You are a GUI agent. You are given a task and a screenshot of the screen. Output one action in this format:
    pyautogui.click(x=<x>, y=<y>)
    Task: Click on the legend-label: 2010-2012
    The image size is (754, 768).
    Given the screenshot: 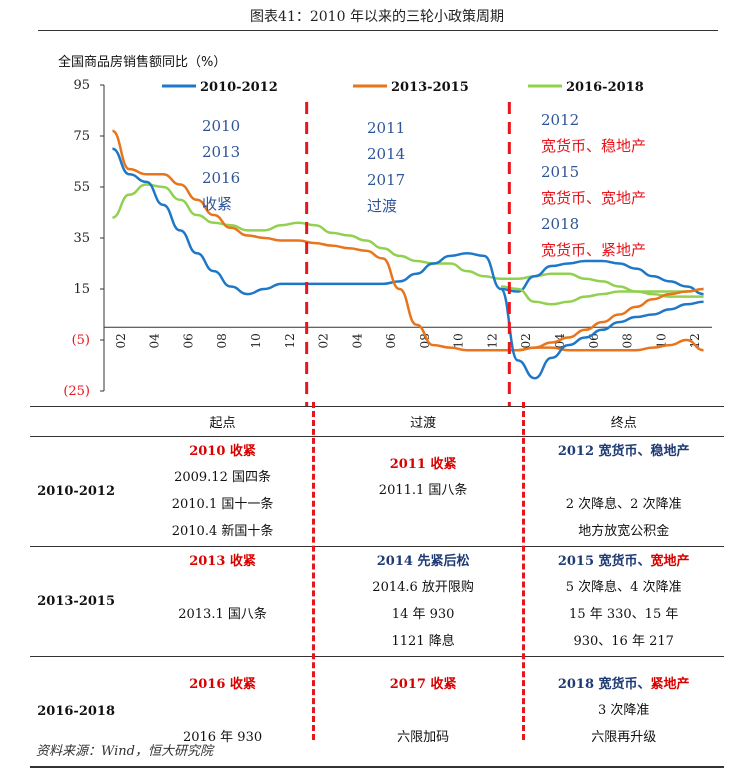 What is the action you would take?
    pyautogui.click(x=239, y=87)
    